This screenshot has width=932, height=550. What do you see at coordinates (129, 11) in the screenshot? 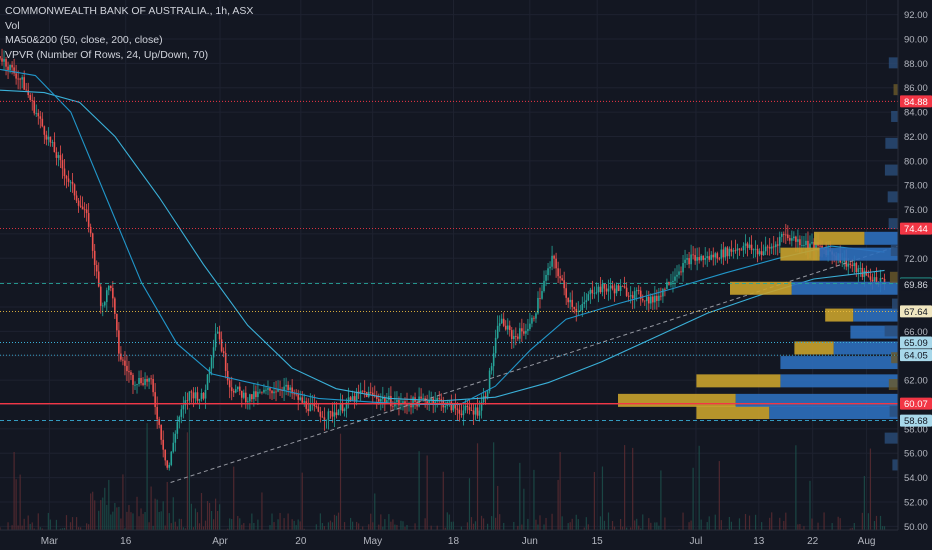
I see `symbol-title: COMMONWEALTH BANK OF AUSTRALIA., 1h, ASX` at bounding box center [129, 11].